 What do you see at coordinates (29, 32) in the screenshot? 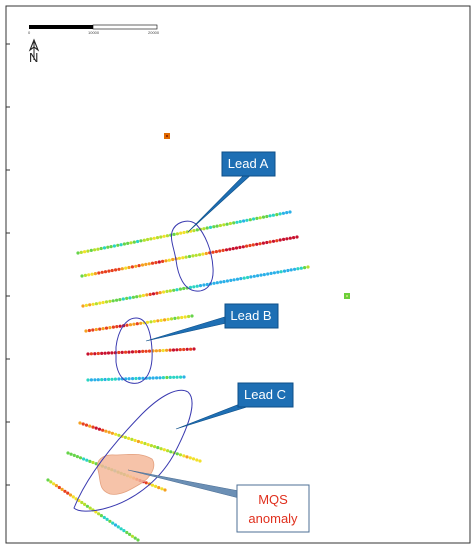
I see `scale-tick-0: 0` at bounding box center [29, 32].